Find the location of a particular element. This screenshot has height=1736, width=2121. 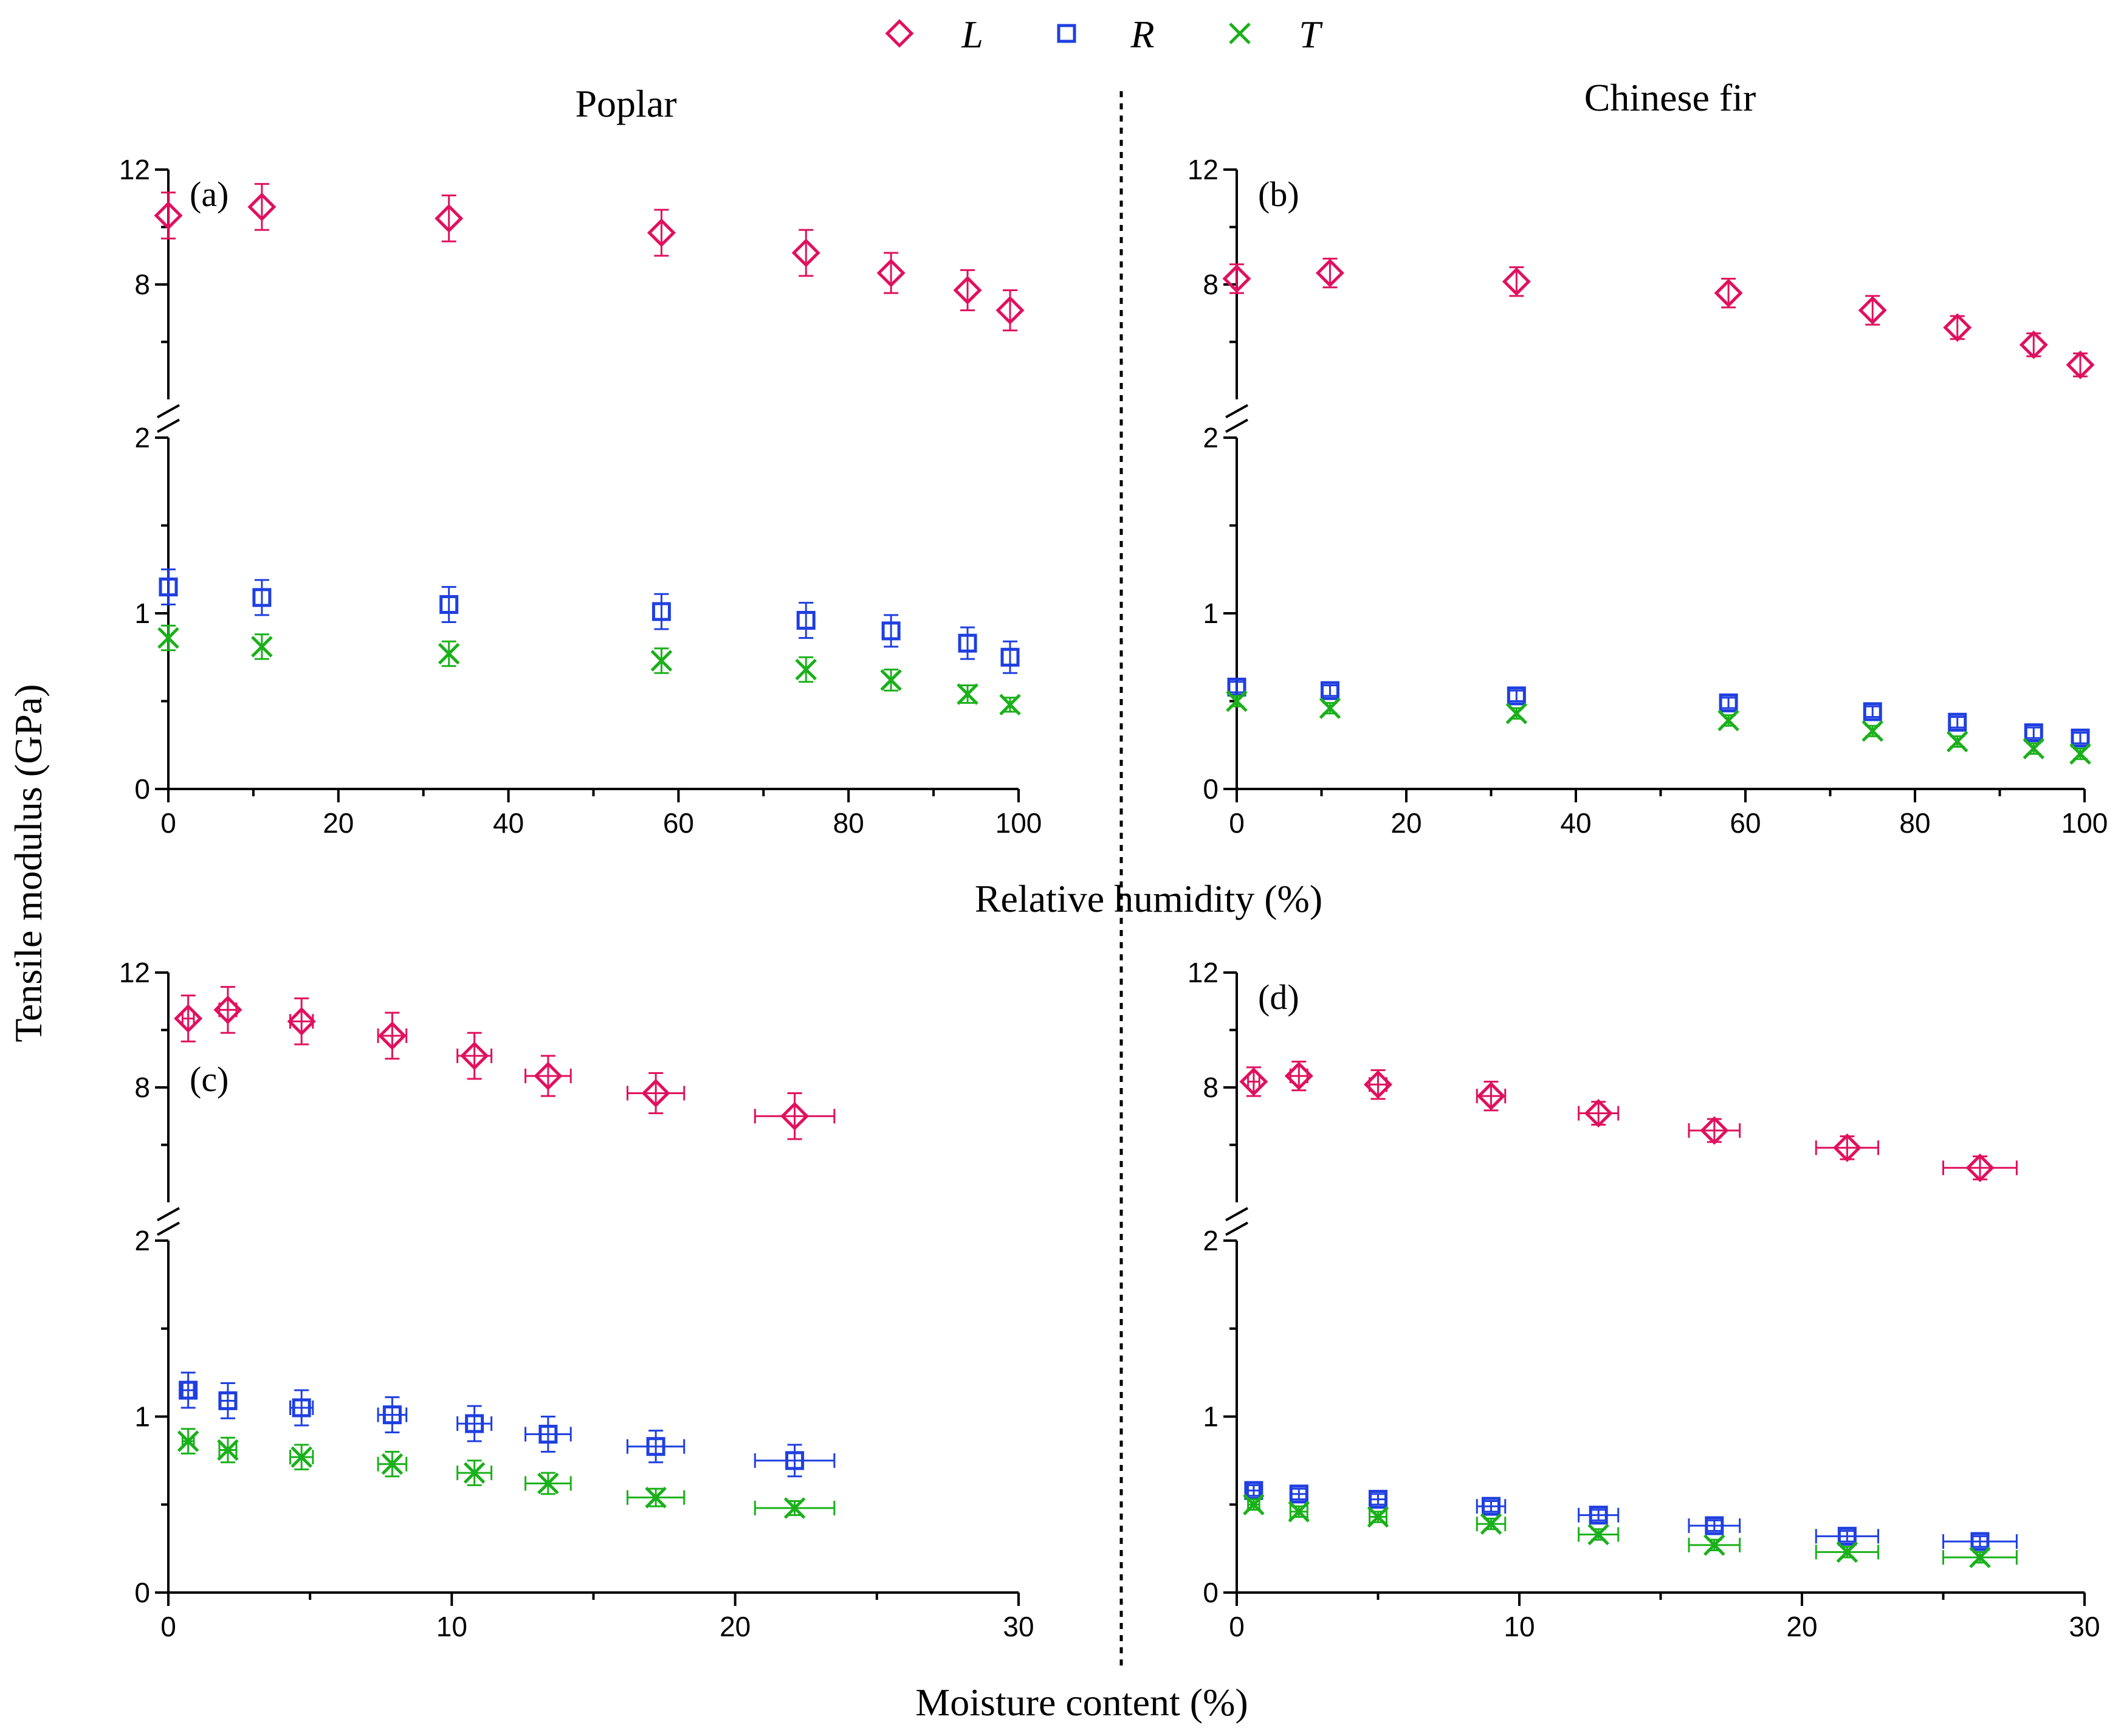

legend-marker-r is located at coordinates (1066, 33).